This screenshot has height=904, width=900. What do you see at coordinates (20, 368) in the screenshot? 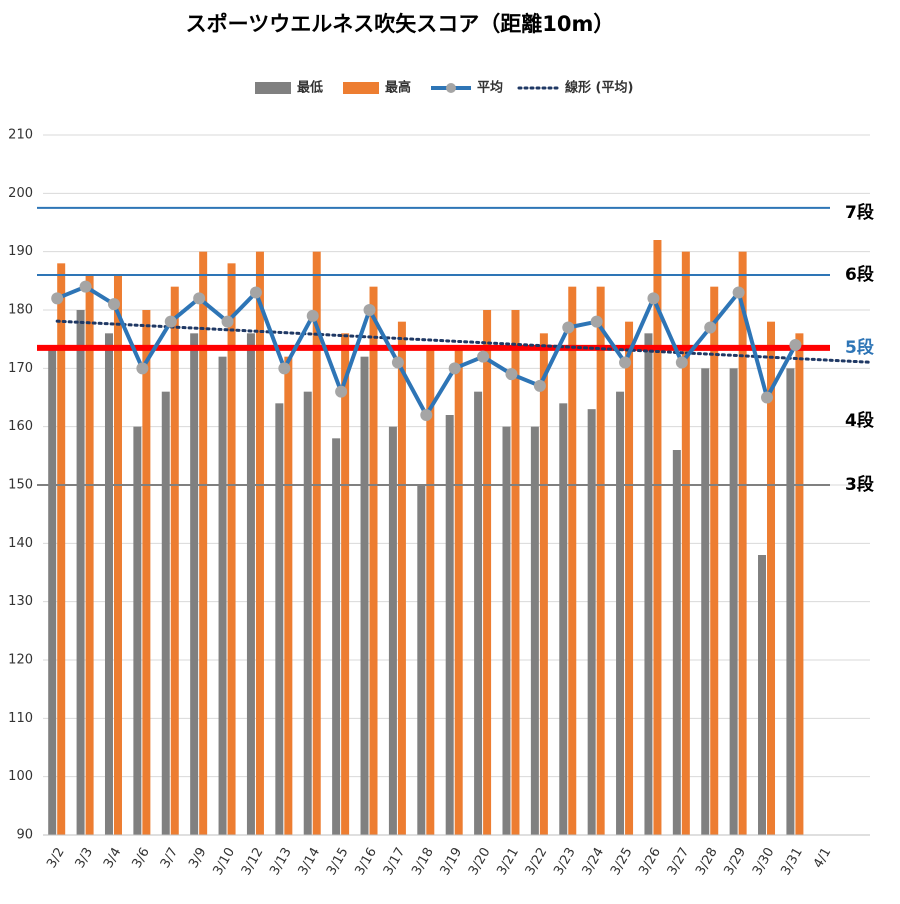
I see `y-tick-label: 170` at bounding box center [20, 368].